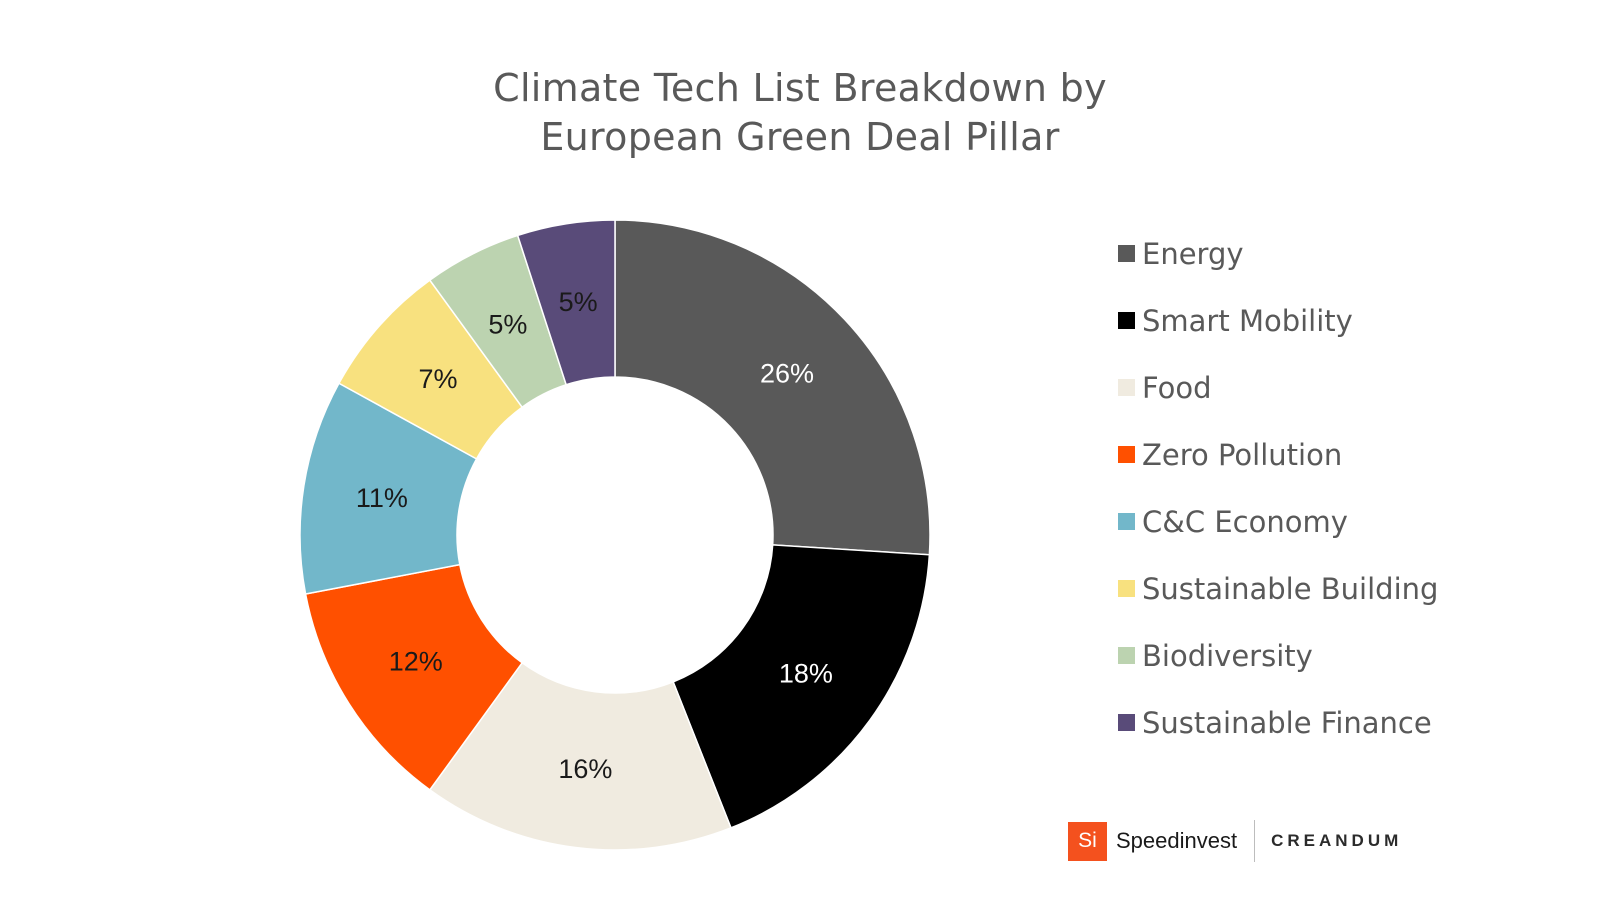 The height and width of the screenshot is (900, 1600). Describe the element at coordinates (1126, 454) in the screenshot. I see `legend-swatch-zero-pollution` at that location.